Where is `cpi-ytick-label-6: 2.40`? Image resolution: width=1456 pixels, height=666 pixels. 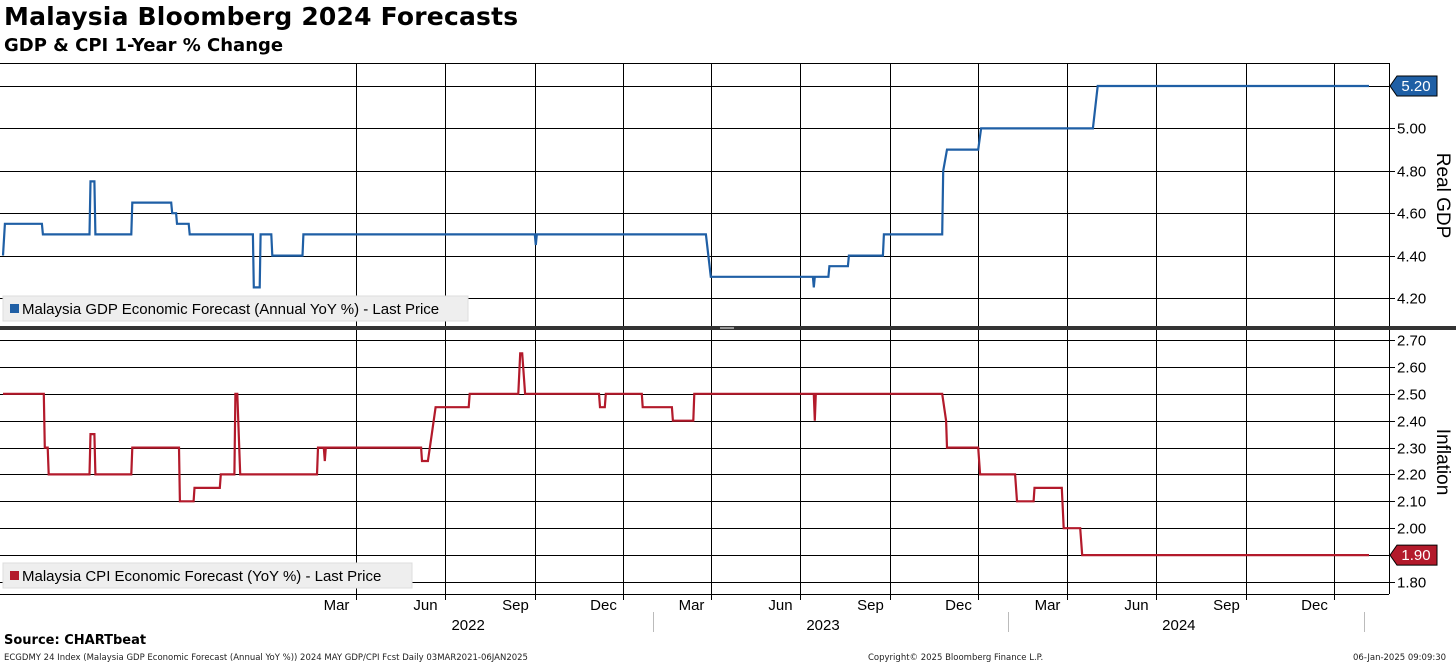 cpi-ytick-label-6: 2.40 is located at coordinates (1411, 422).